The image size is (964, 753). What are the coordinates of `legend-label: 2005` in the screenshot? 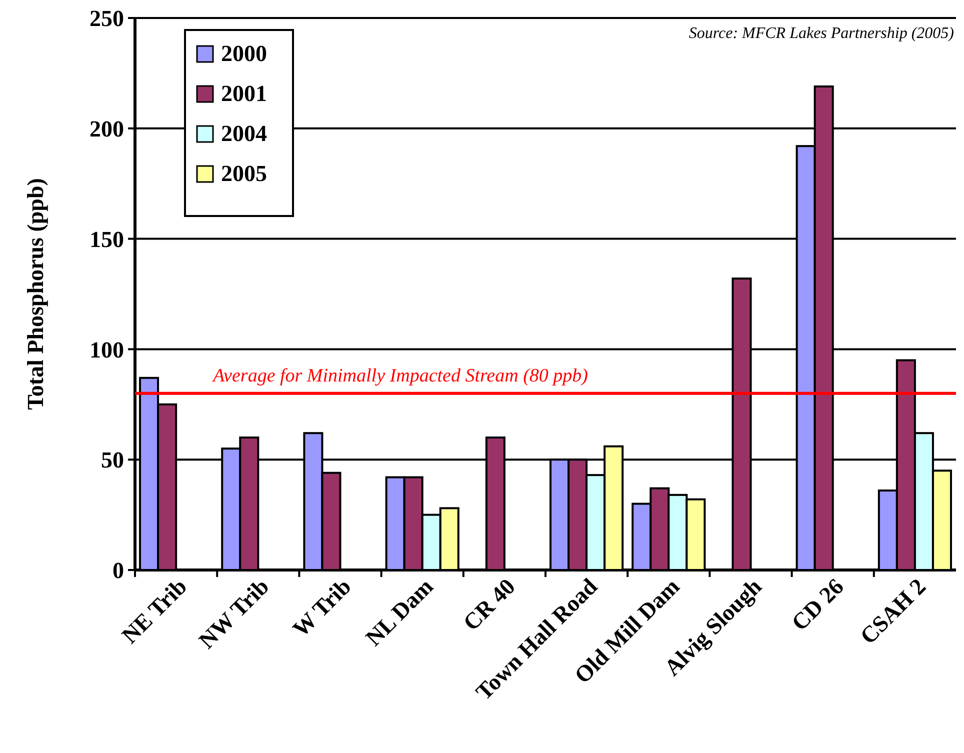 It's located at (244, 173).